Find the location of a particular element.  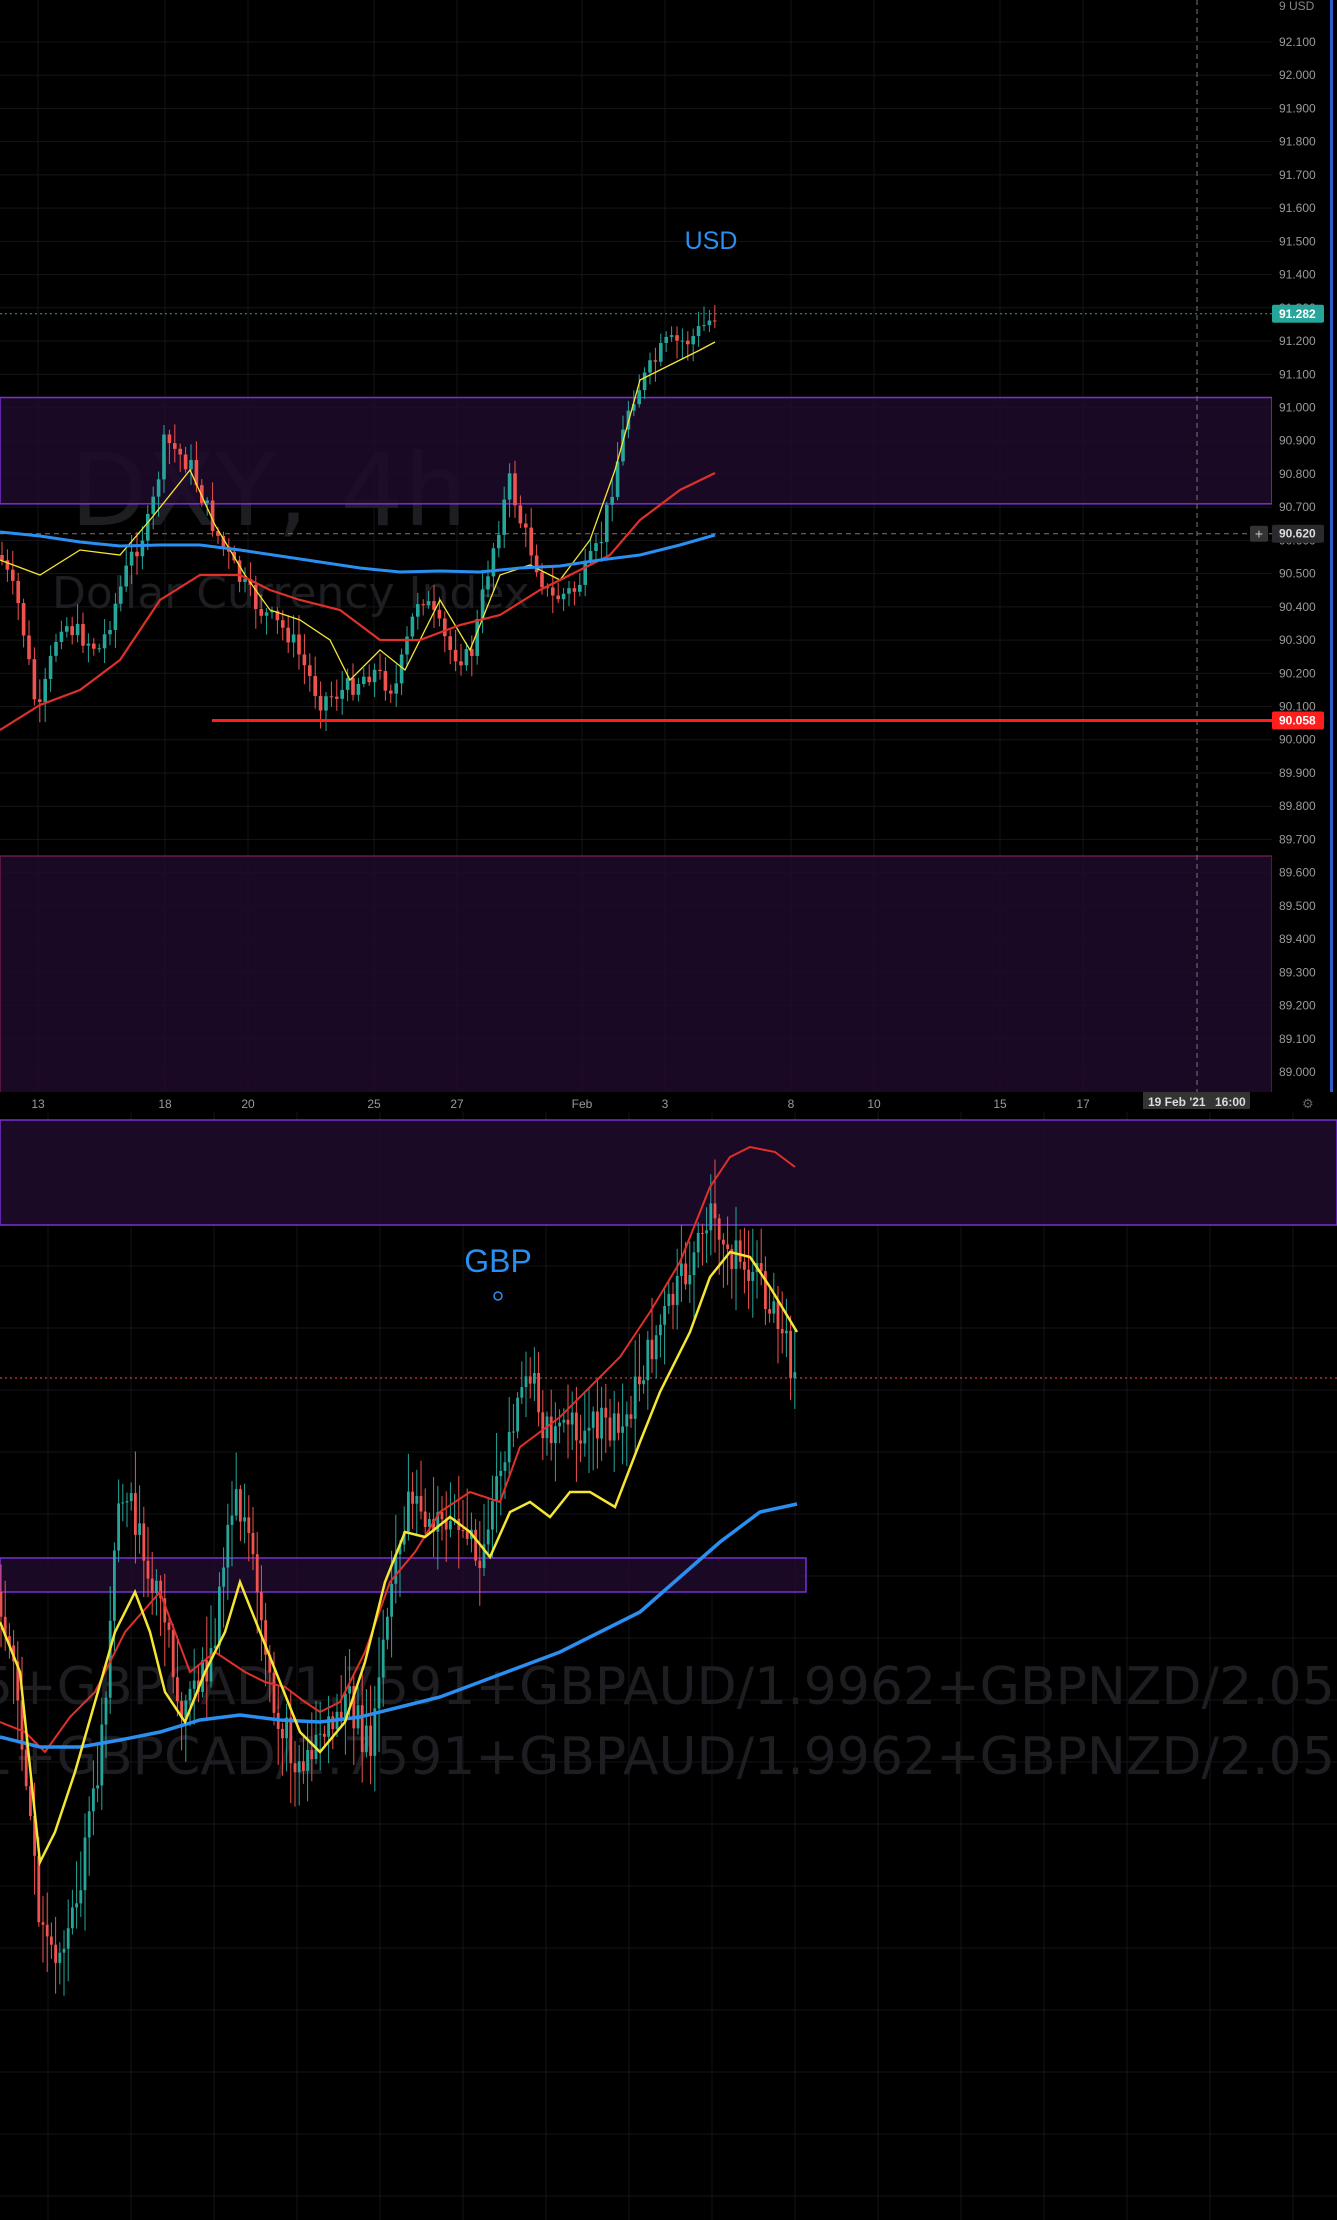

date-tick: 13 is located at coordinates (38, 1104).